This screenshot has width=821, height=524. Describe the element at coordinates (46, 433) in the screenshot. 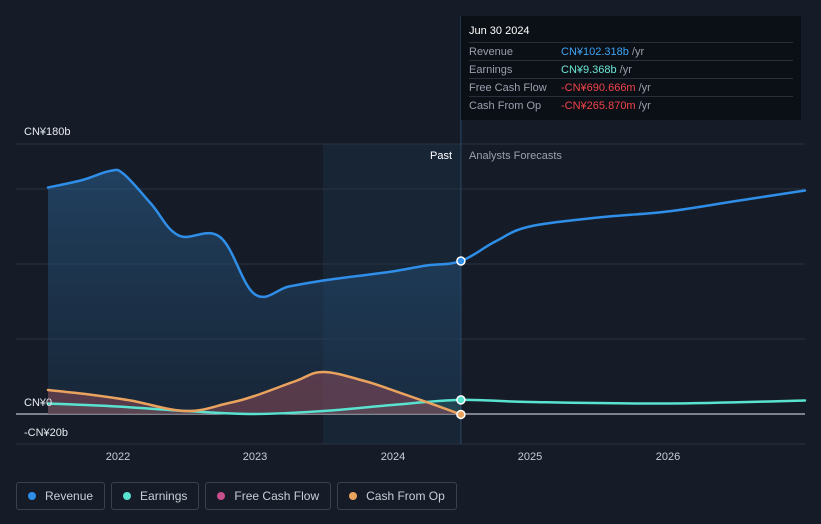

I see `y-tick-label-bottom: -CN¥20b` at that location.